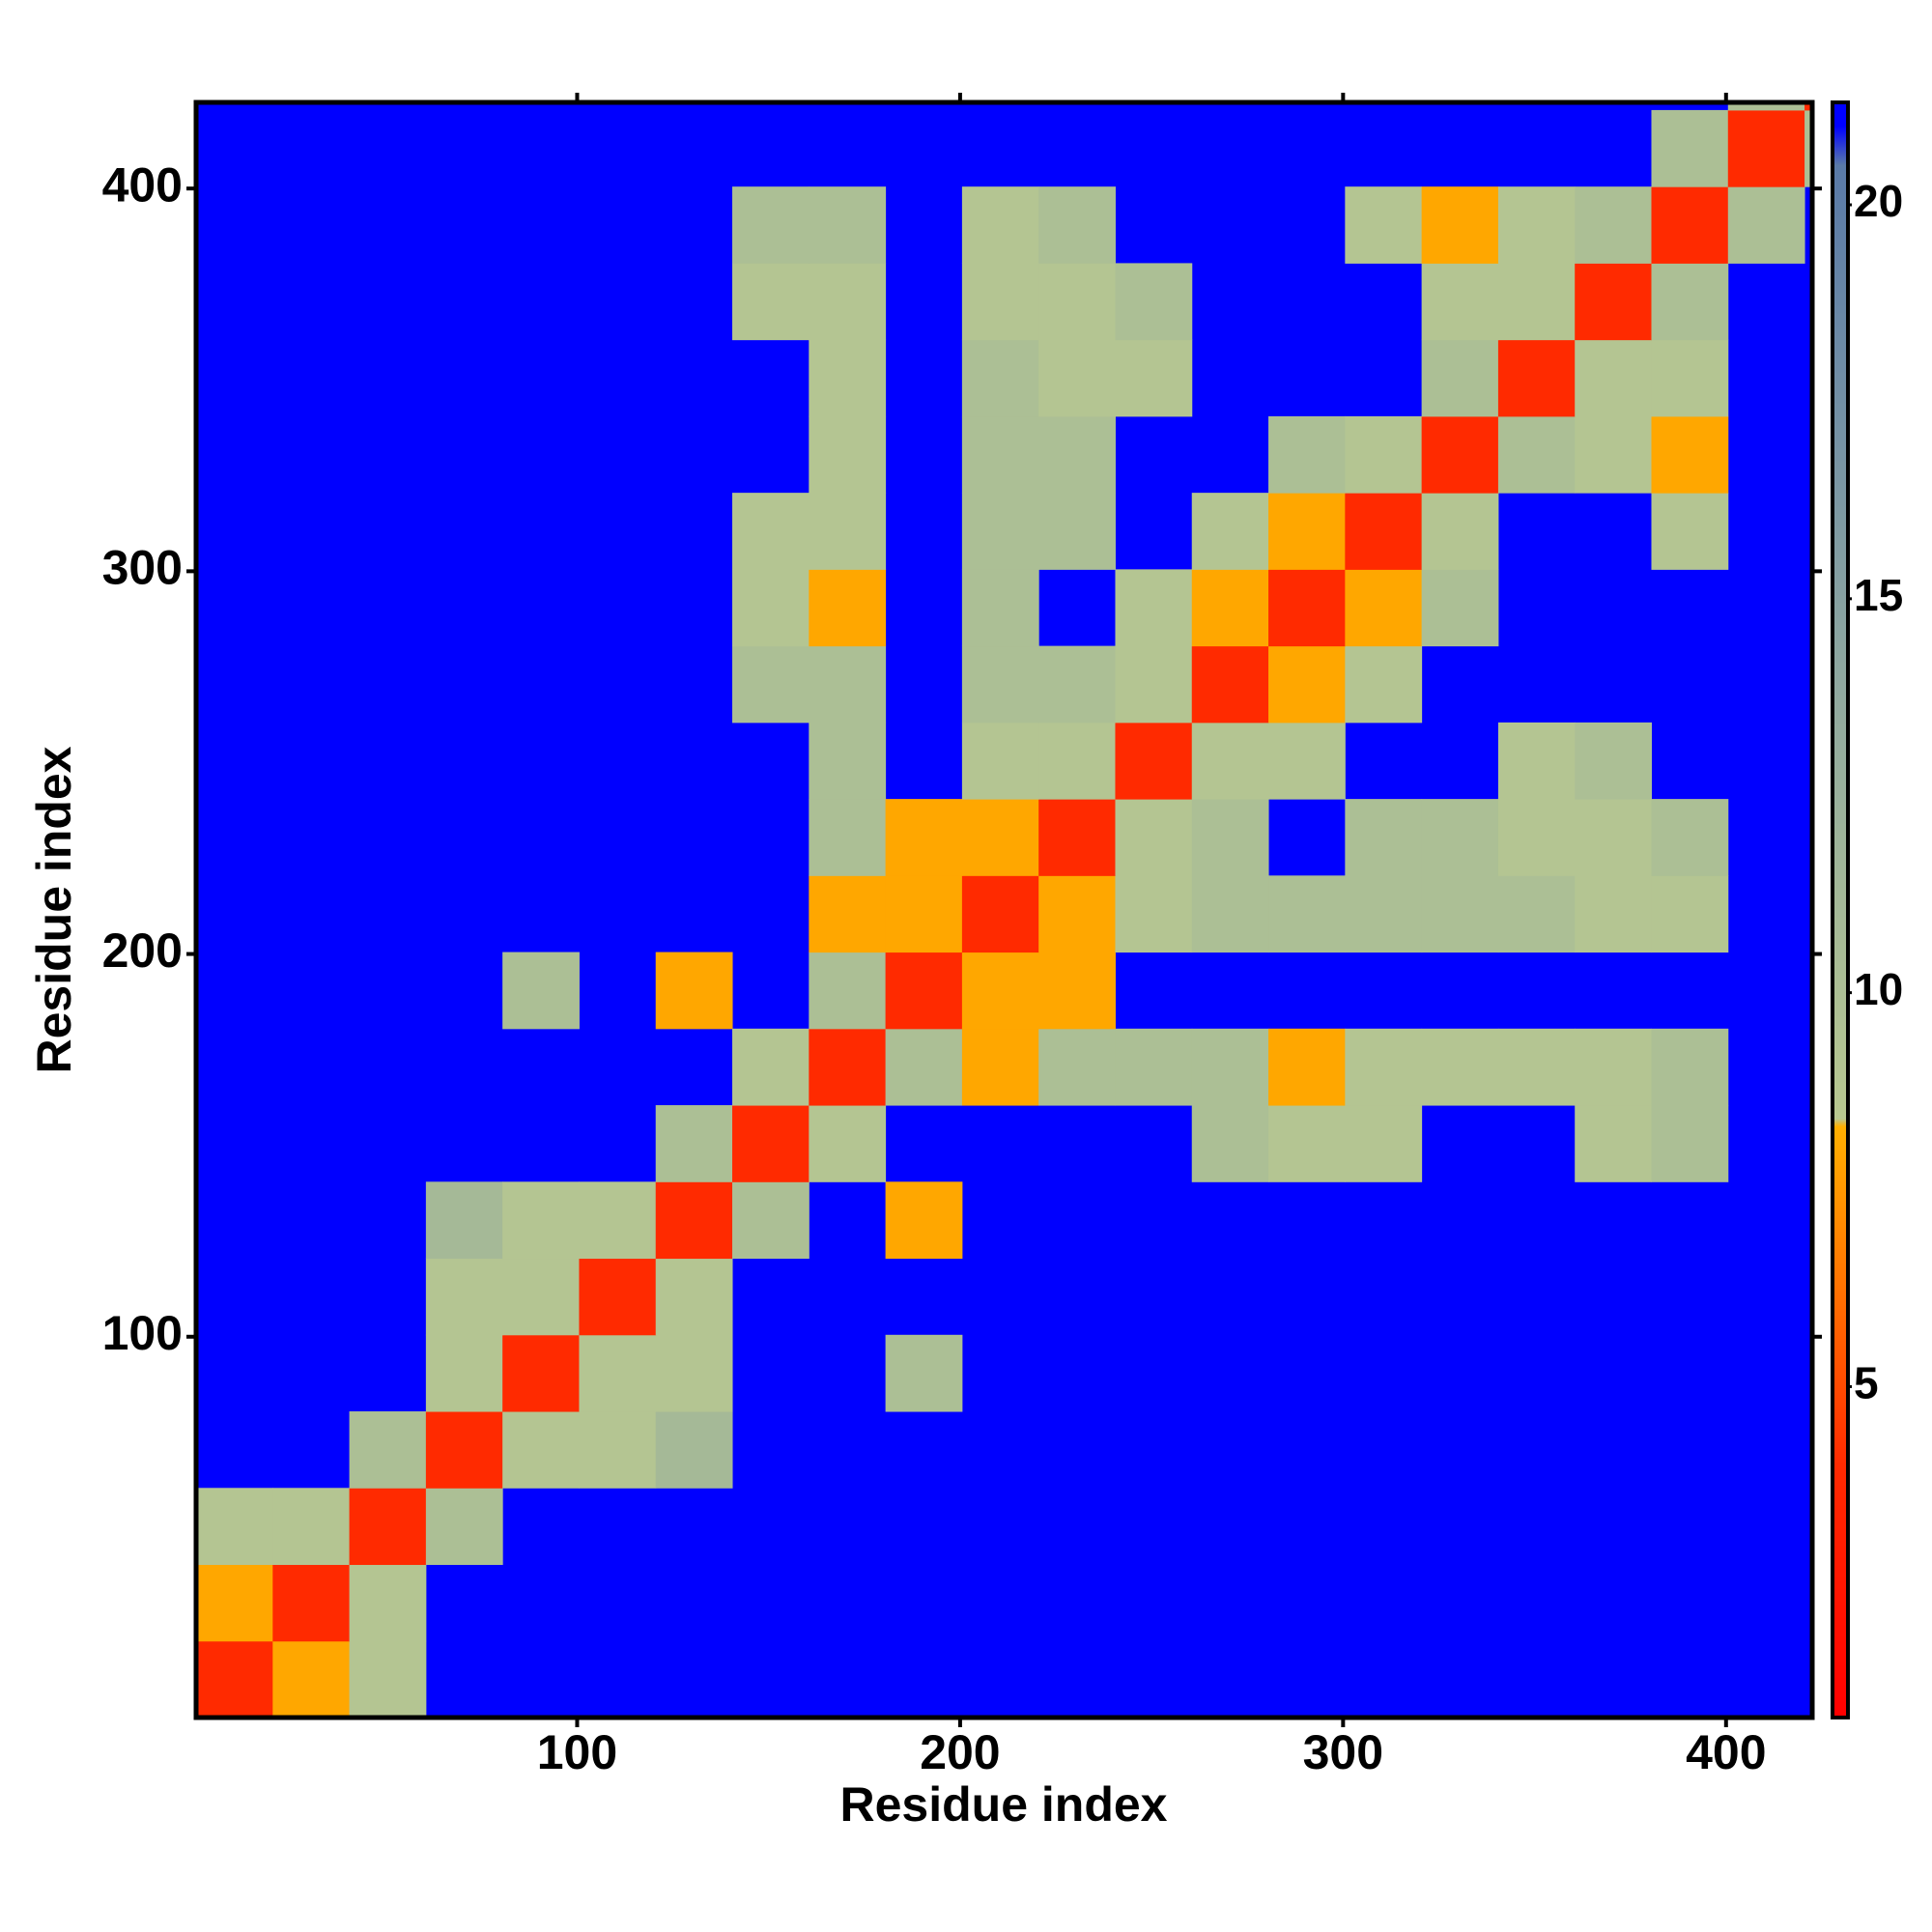 The height and width of the screenshot is (1932, 1932). What do you see at coordinates (142, 1333) in the screenshot?
I see `y-tick-label: 100` at bounding box center [142, 1333].